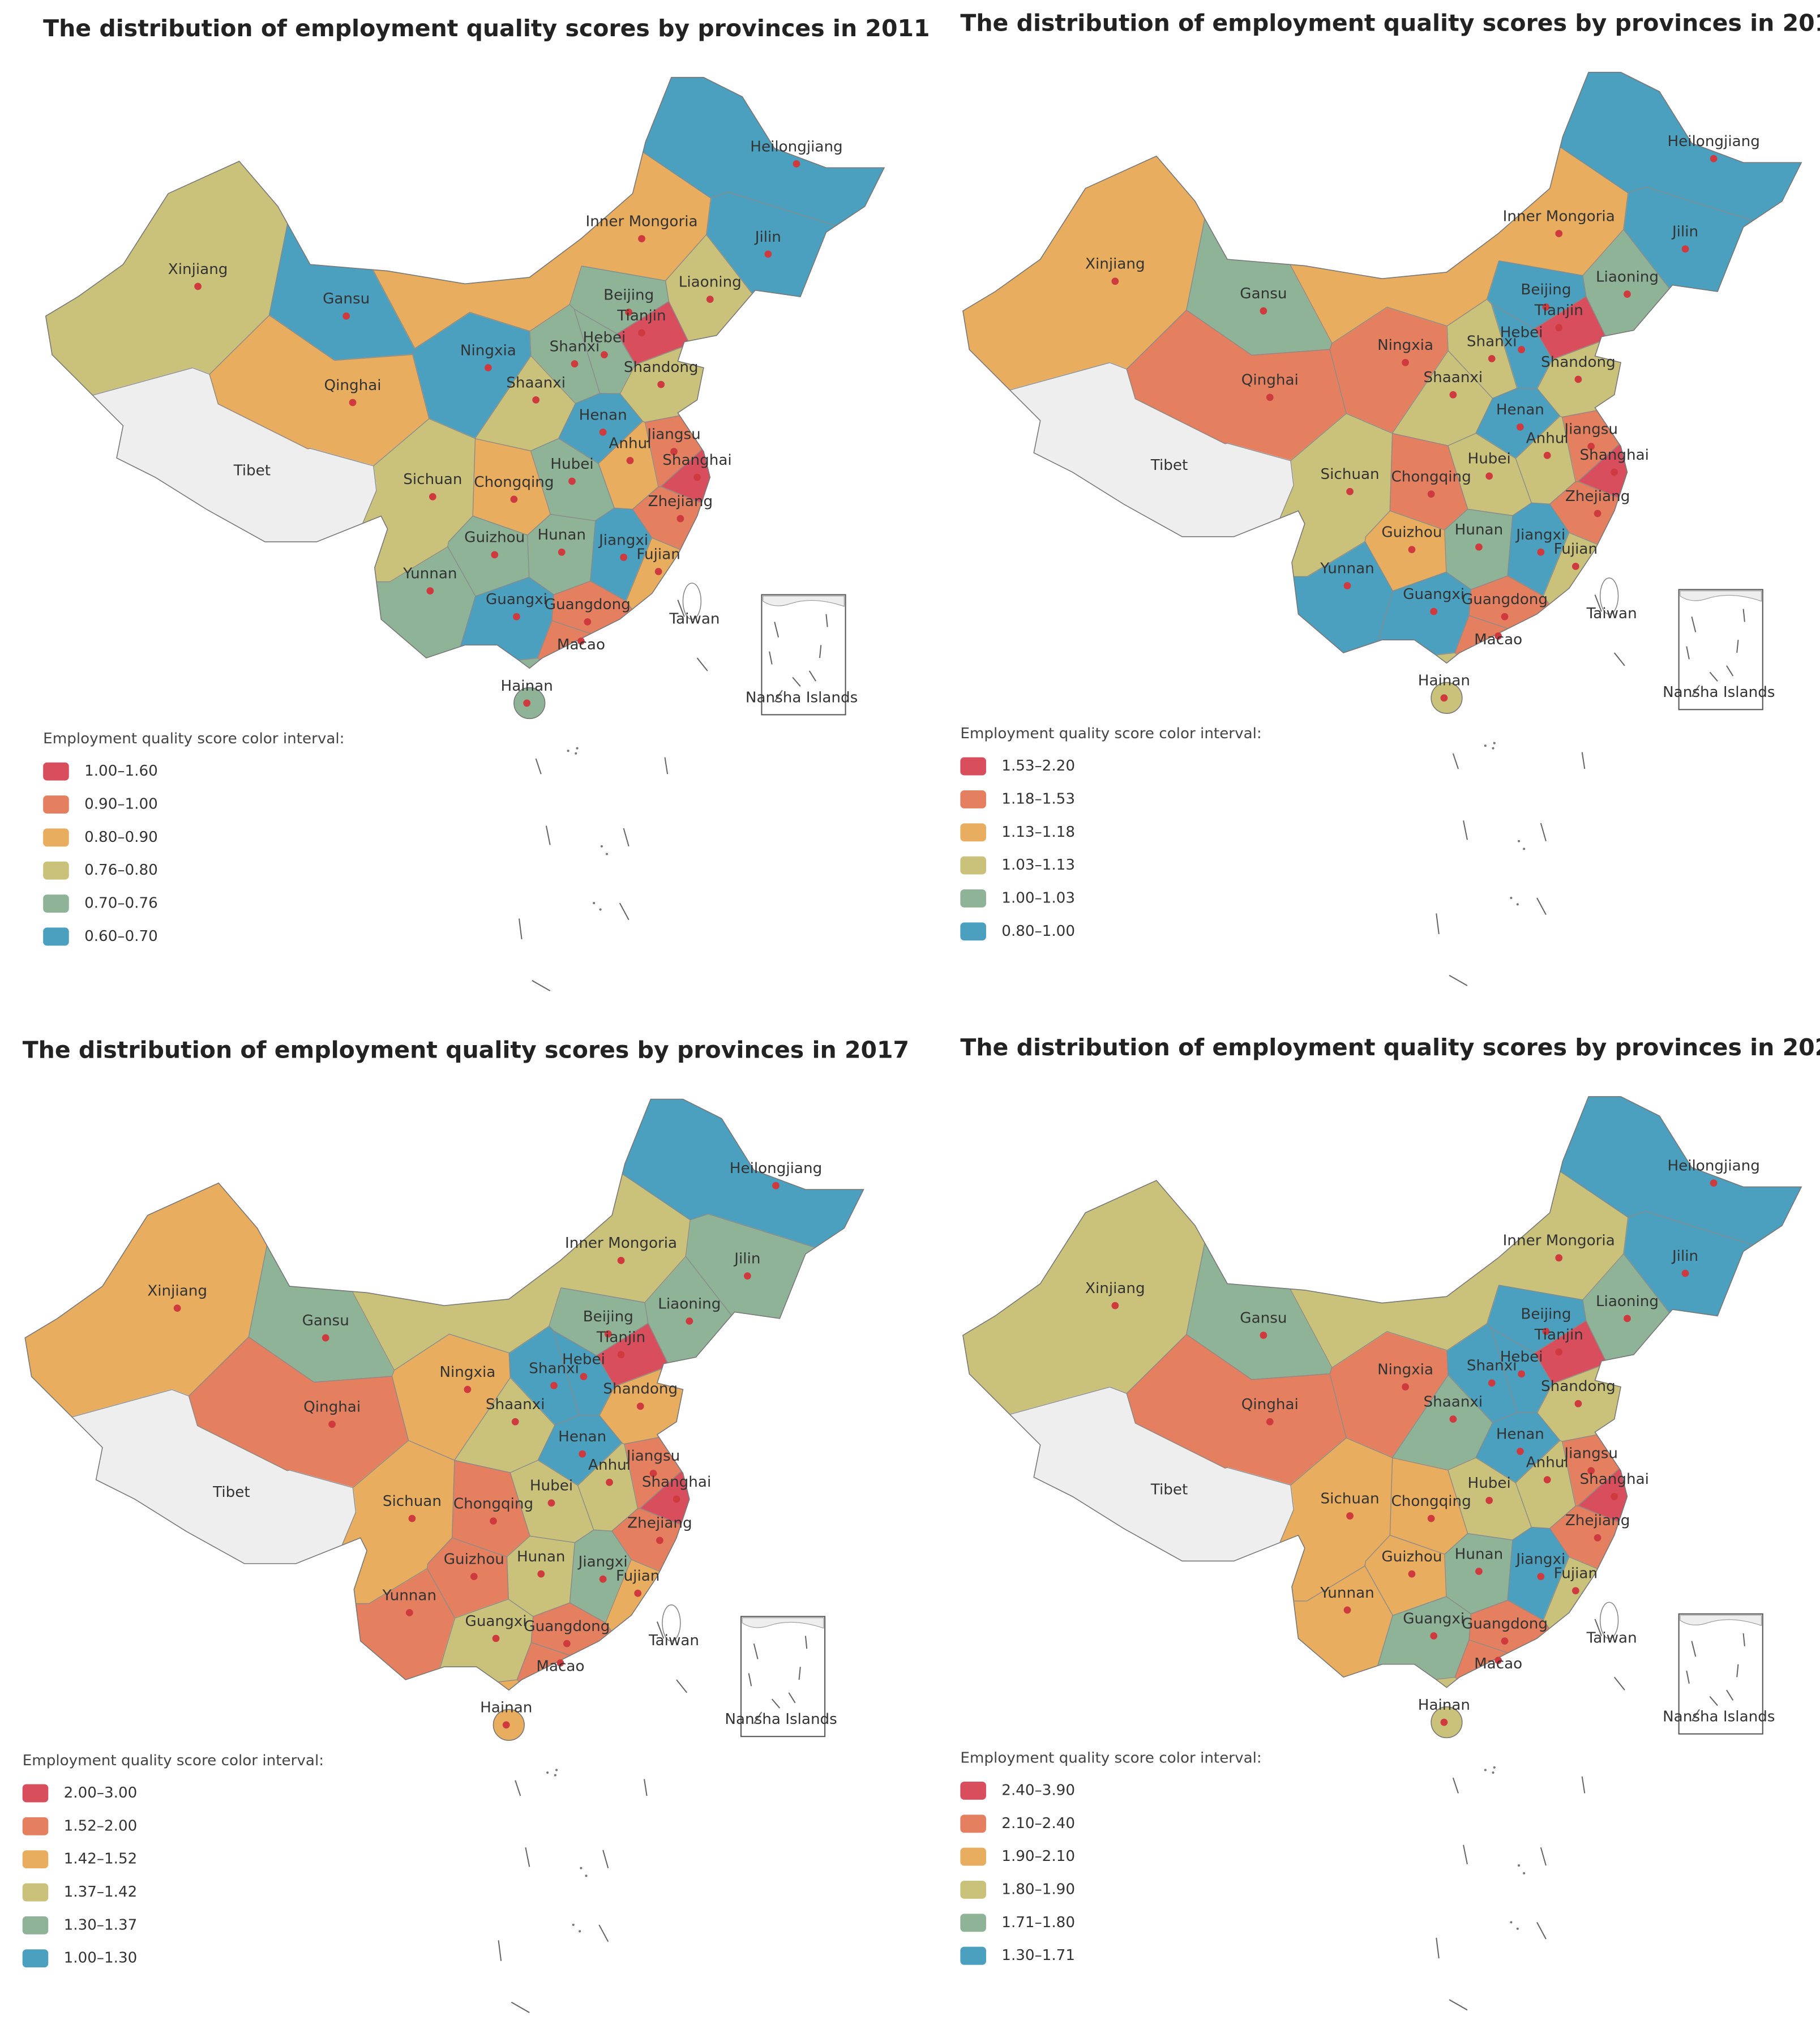 The height and width of the screenshot is (2020, 1820). I want to click on province-label: Qinghai, so click(1270, 380).